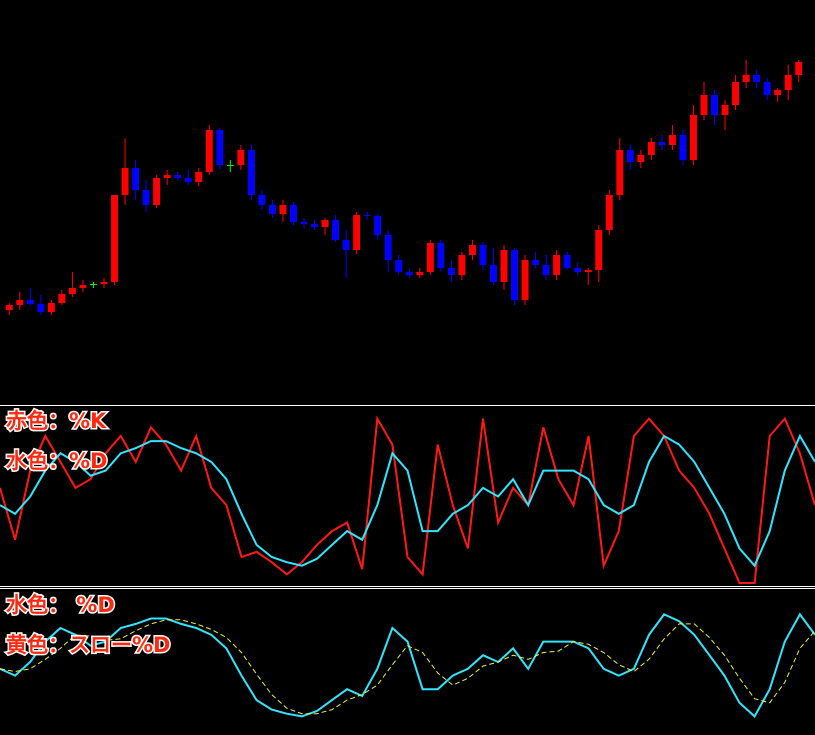  Describe the element at coordinates (60, 605) in the screenshot. I see `annotation: 水色： %D` at that location.